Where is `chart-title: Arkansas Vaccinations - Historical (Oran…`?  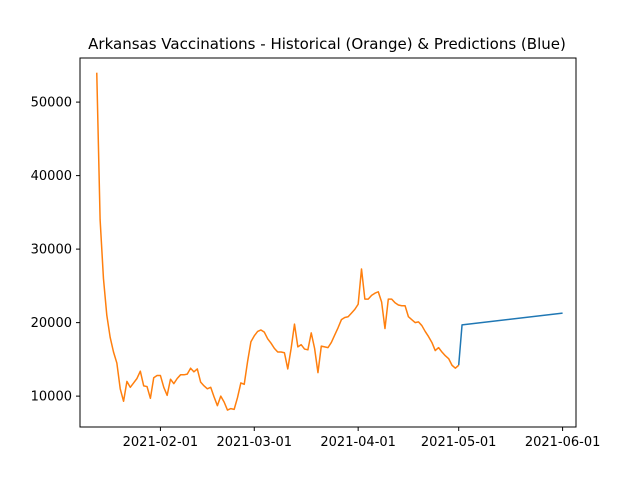 chart-title: Arkansas Vaccinations - Historical (Oran… is located at coordinates (327, 44).